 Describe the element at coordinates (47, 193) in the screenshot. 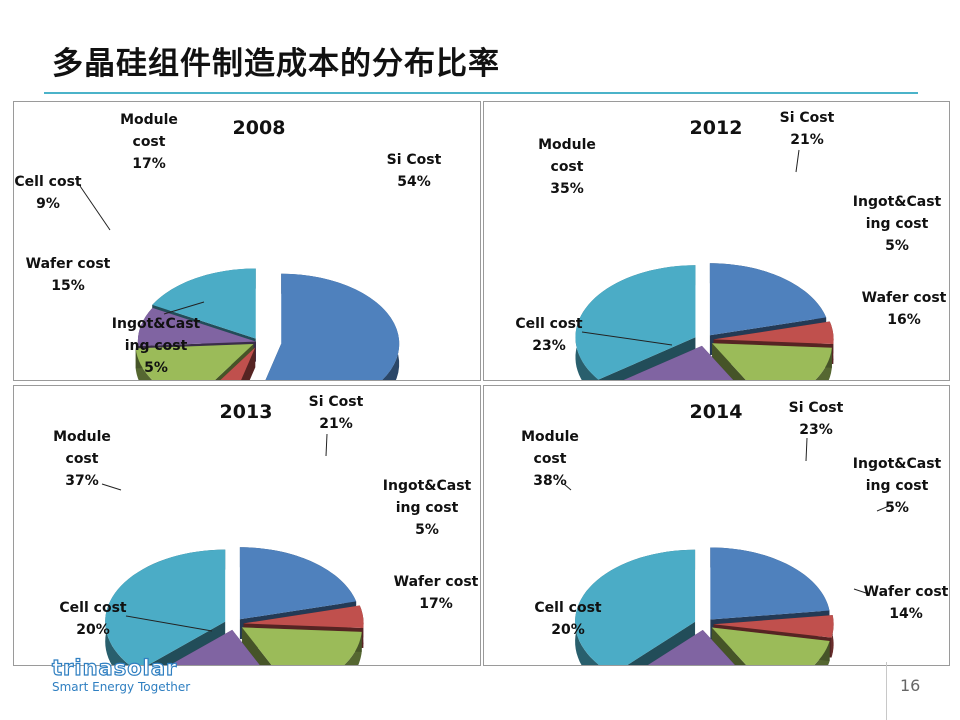

I see `data-label-0-3: Cell cost 9%` at that location.